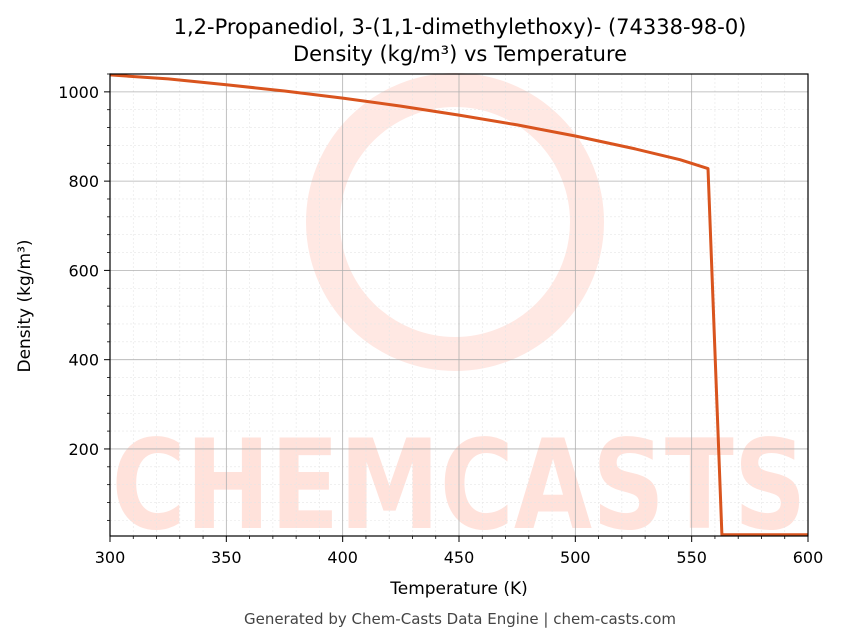 The width and height of the screenshot is (843, 644). What do you see at coordinates (459, 557) in the screenshot?
I see `x-tick-label: 450` at bounding box center [459, 557].